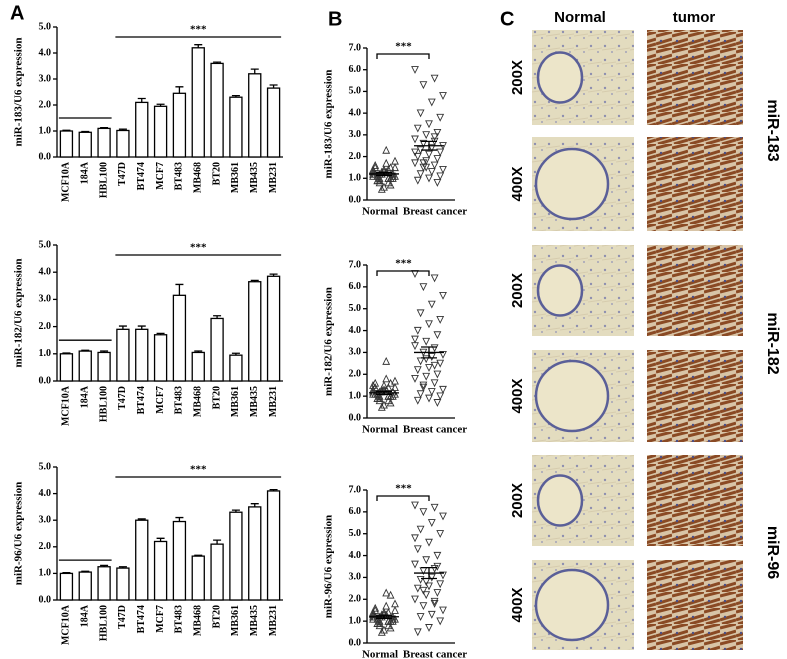  What do you see at coordinates (198, 470) in the screenshot?
I see `significance: ***` at bounding box center [198, 470].